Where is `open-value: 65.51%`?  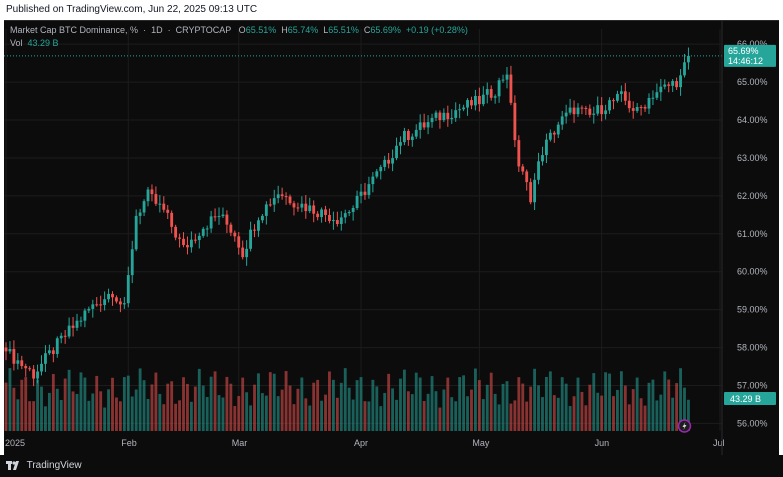
open-value: 65.51% is located at coordinates (261, 30).